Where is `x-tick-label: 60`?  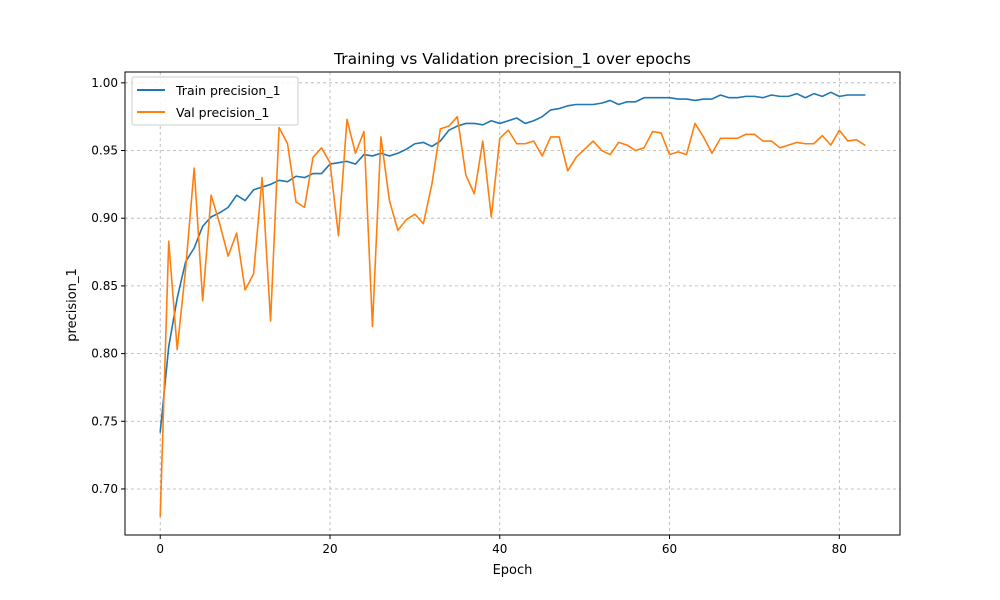 x-tick-label: 60 is located at coordinates (669, 549).